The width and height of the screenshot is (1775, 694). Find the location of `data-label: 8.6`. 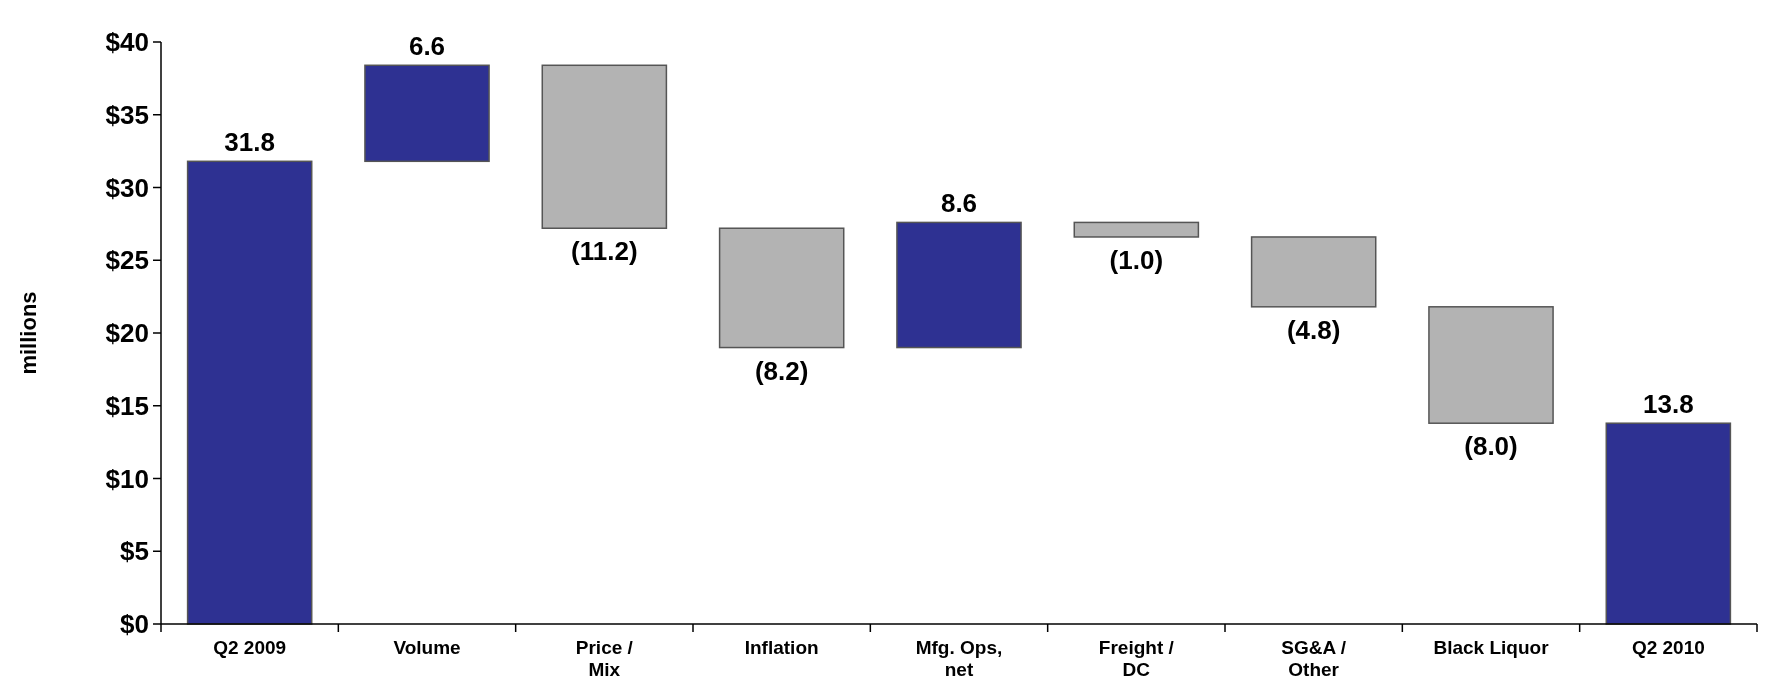

data-label: 8.6 is located at coordinates (959, 203).